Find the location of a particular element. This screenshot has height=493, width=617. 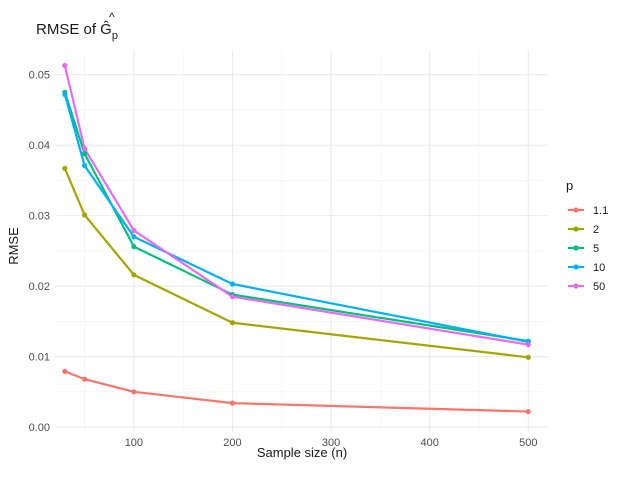

legend-item: 1.1 is located at coordinates (588, 211).